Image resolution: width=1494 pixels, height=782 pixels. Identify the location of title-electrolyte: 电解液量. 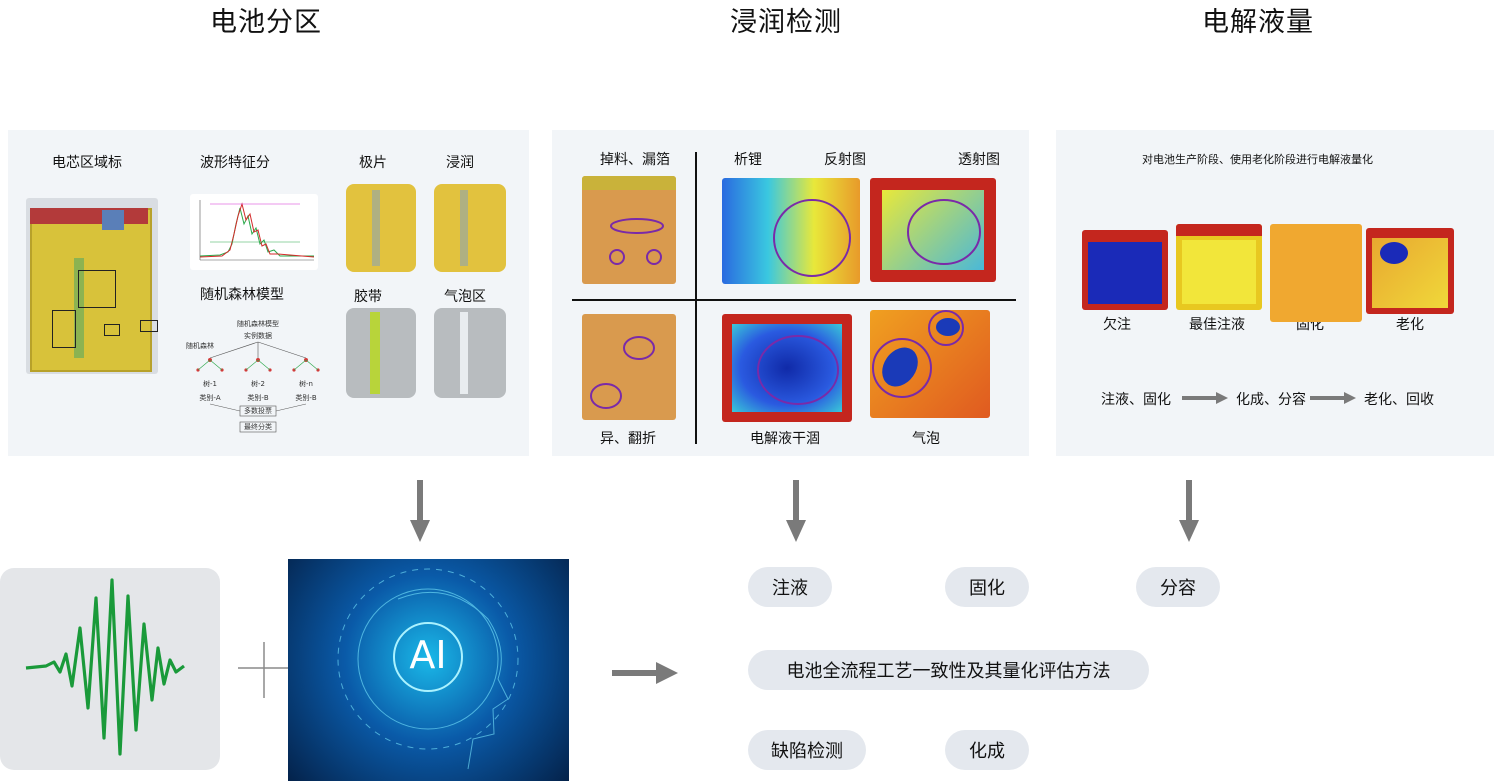
(1258, 22).